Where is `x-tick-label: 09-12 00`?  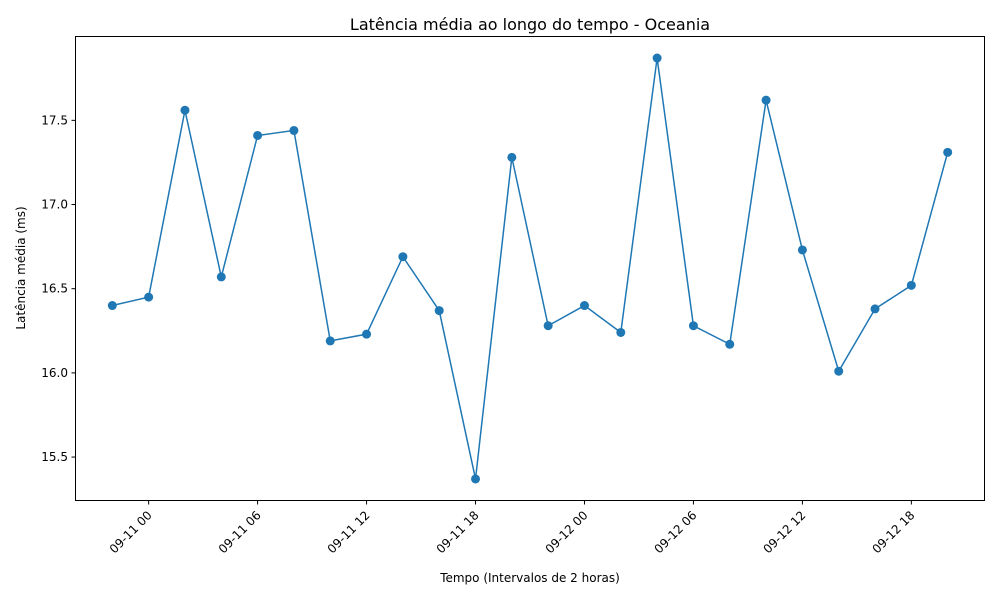 x-tick-label: 09-12 00 is located at coordinates (567, 532).